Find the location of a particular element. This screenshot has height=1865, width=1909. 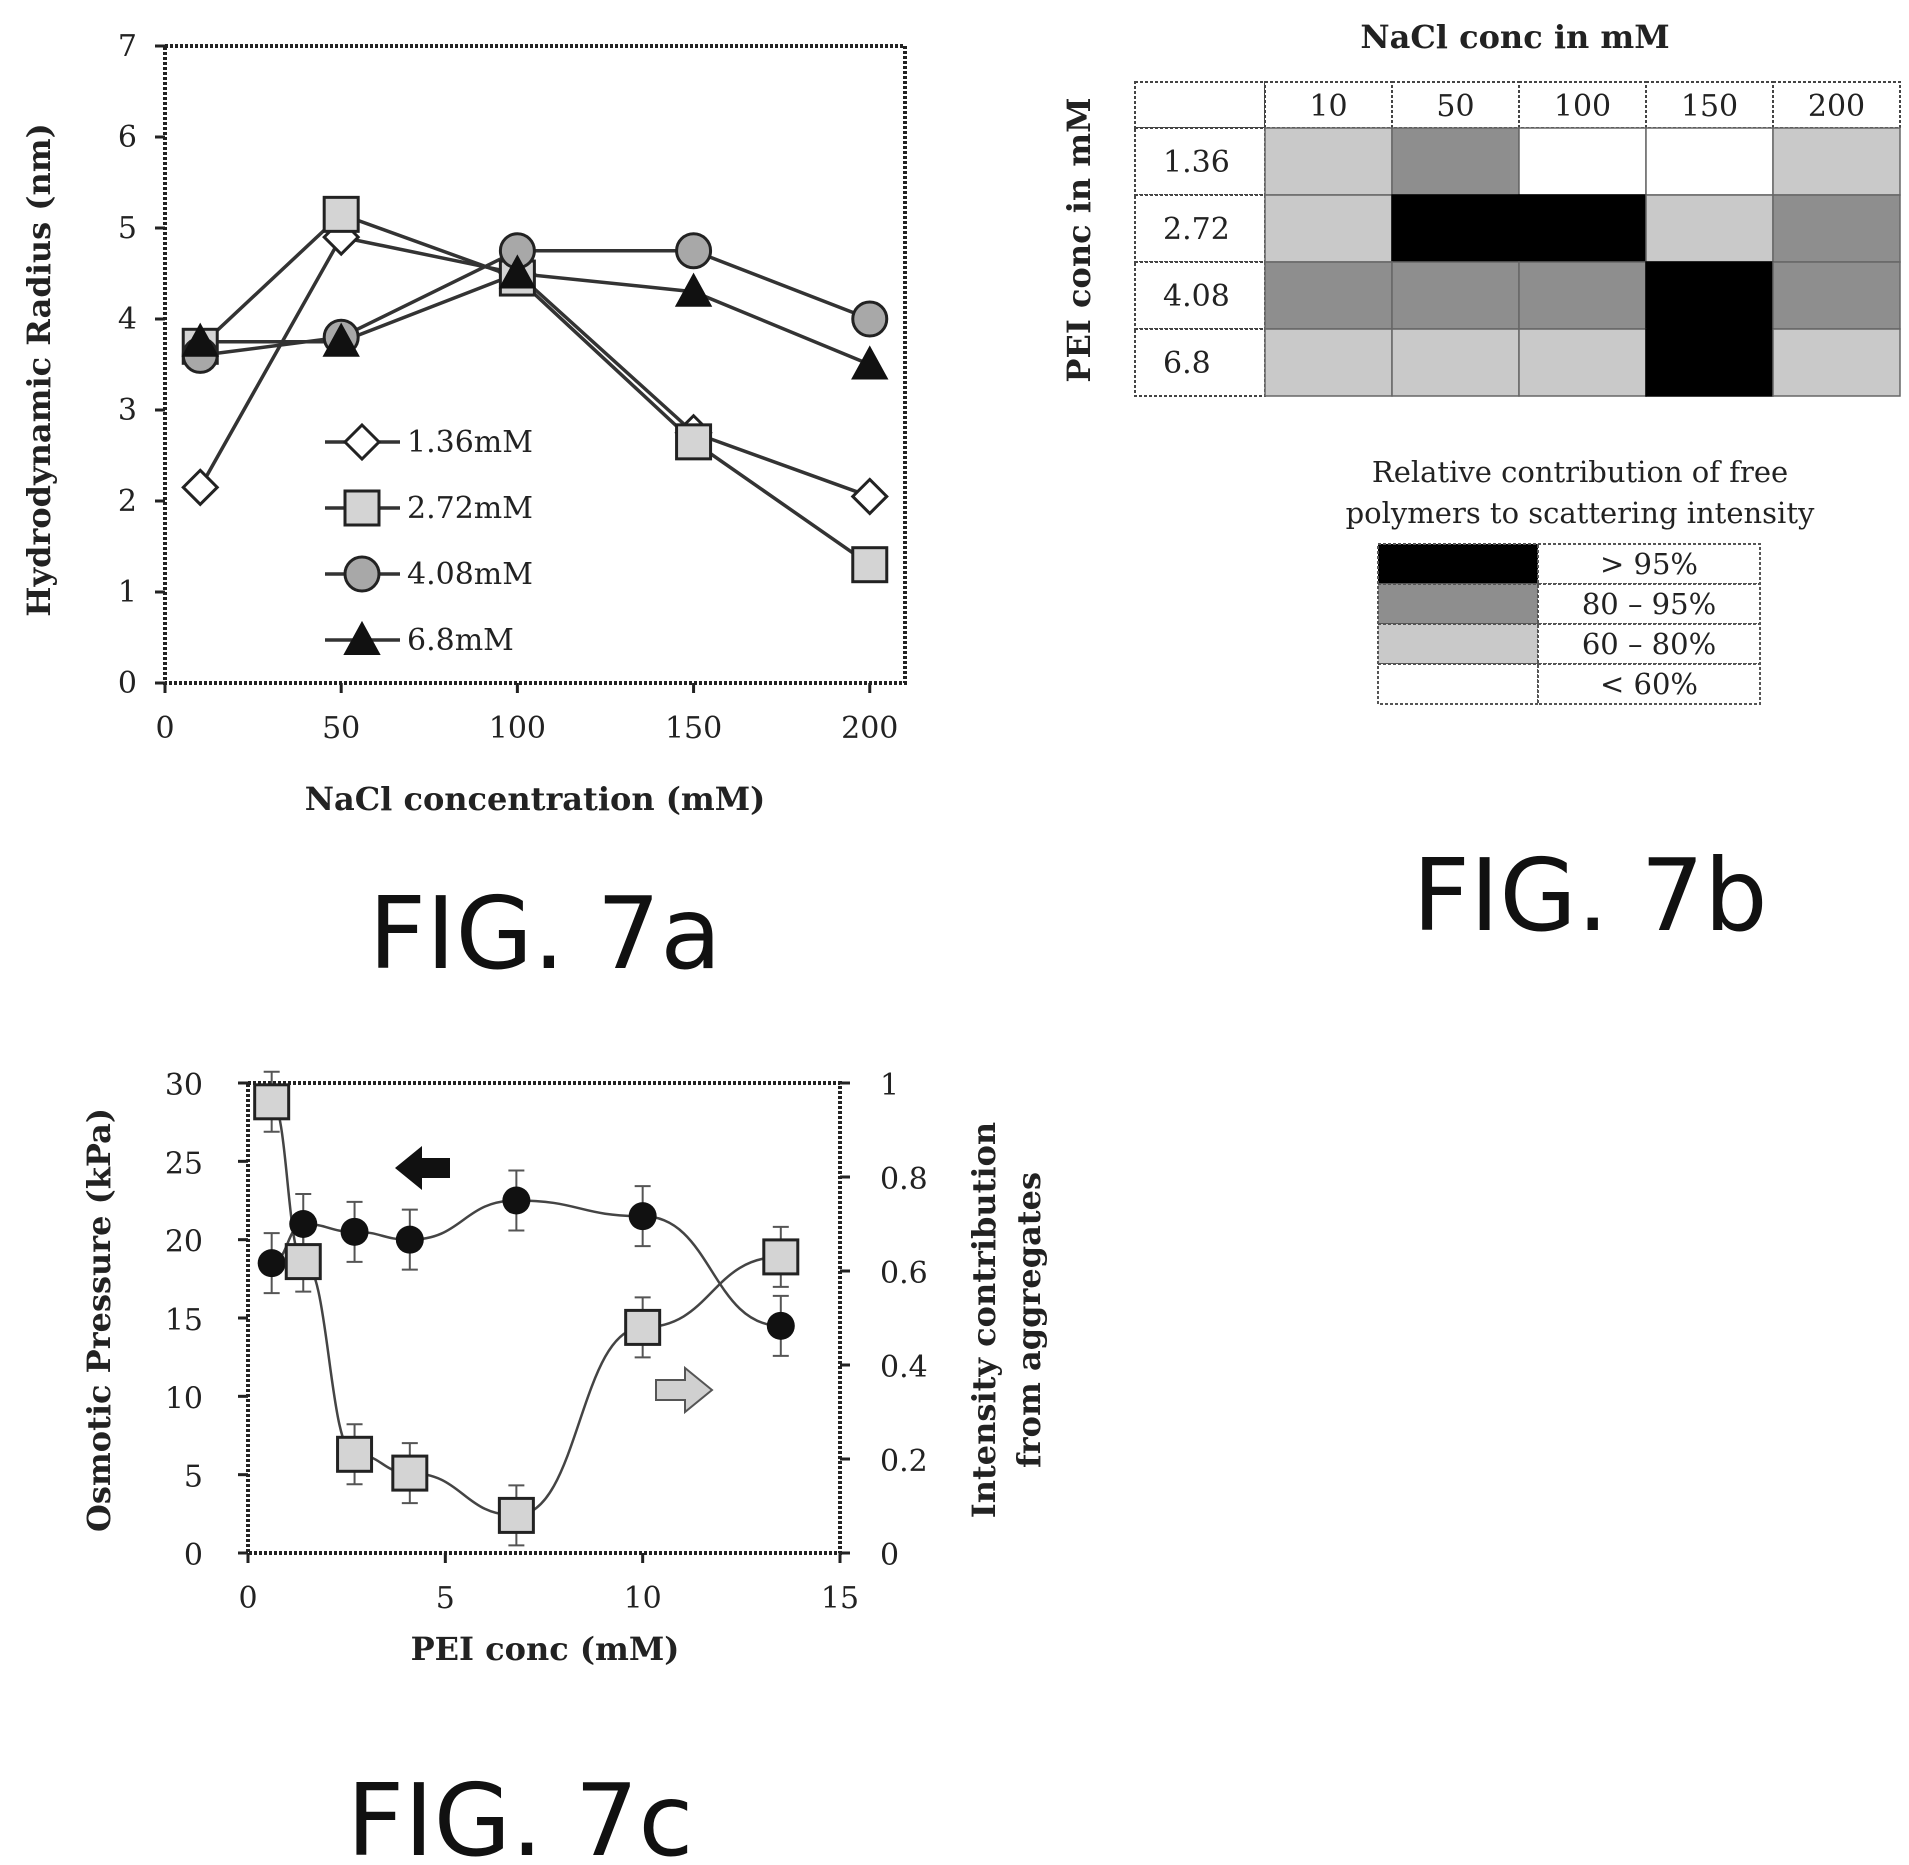

fig7a-x-tick-label: 150 is located at coordinates (693, 728).